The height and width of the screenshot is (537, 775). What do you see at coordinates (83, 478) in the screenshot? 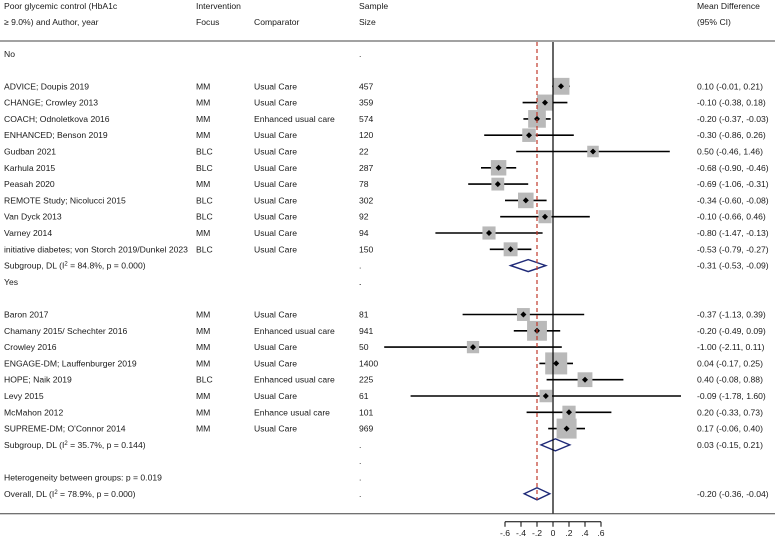
I see `heterogeneity-text: Heterogeneity between groups: p = 0.019` at bounding box center [83, 478].